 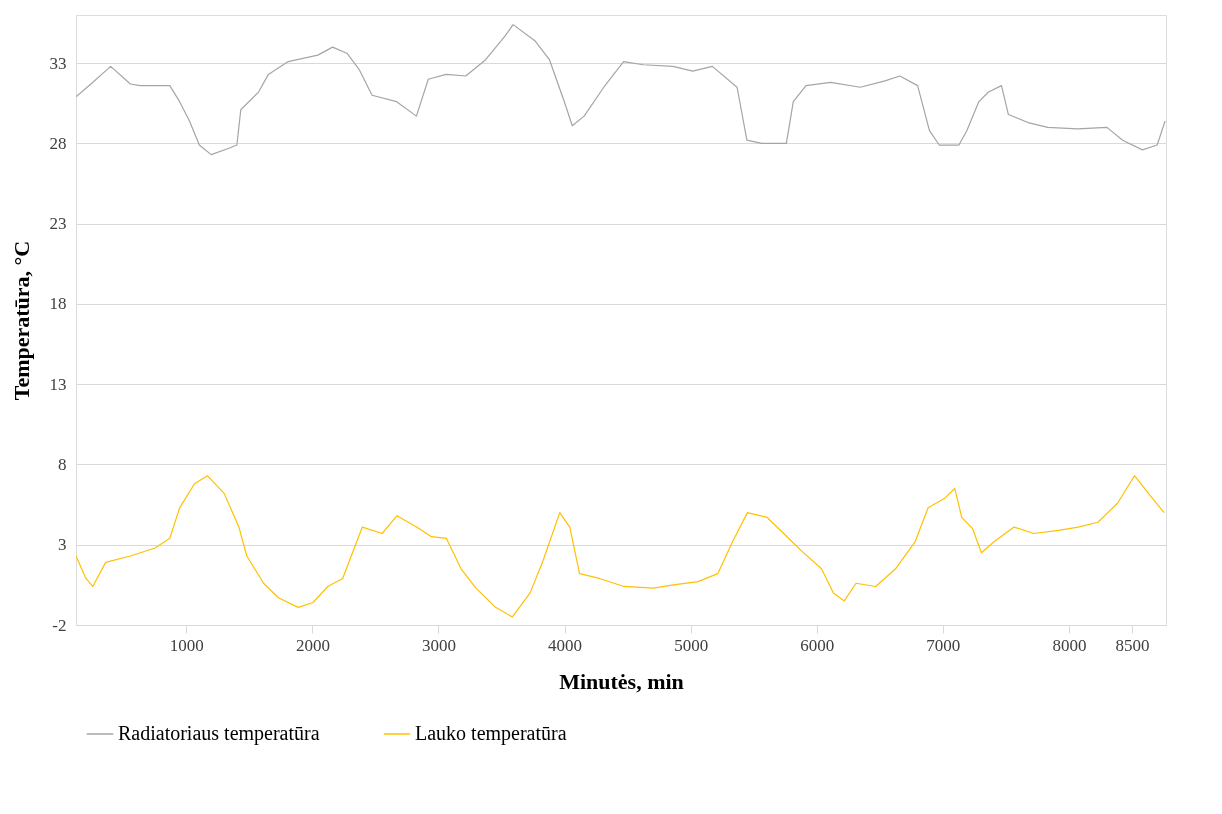 I want to click on y-tick-label: 8, so click(x=62, y=464).